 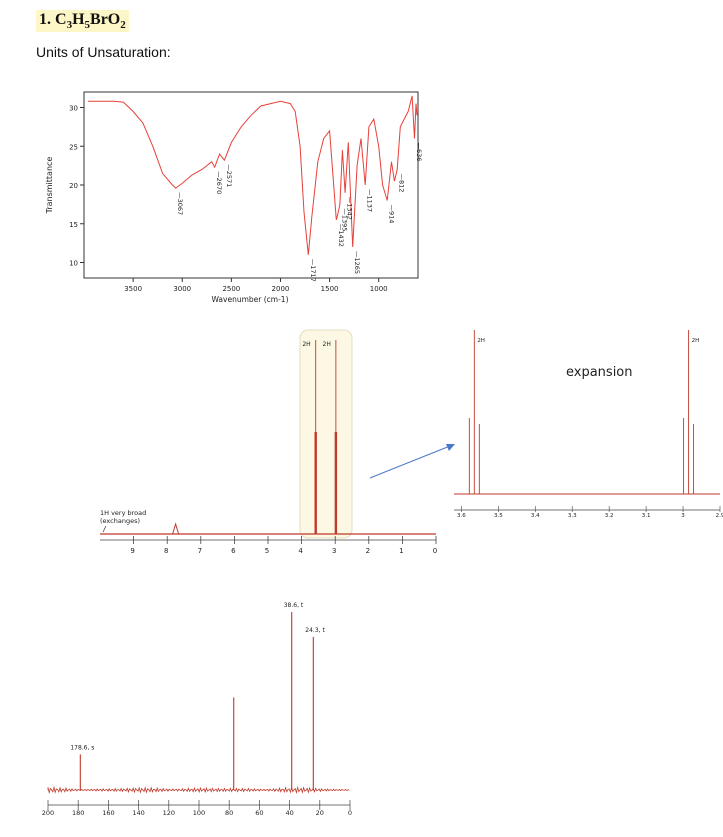 What do you see at coordinates (609, 516) in the screenshot?
I see `expansion-tick-label: 3.2` at bounding box center [609, 516].